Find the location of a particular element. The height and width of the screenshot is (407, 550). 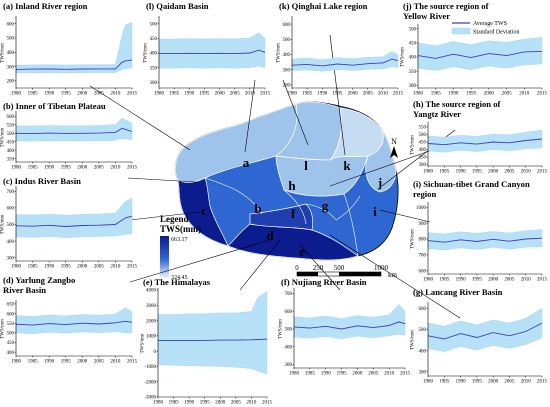

y-axis-label-j: TWS/mm is located at coordinates (403, 57).